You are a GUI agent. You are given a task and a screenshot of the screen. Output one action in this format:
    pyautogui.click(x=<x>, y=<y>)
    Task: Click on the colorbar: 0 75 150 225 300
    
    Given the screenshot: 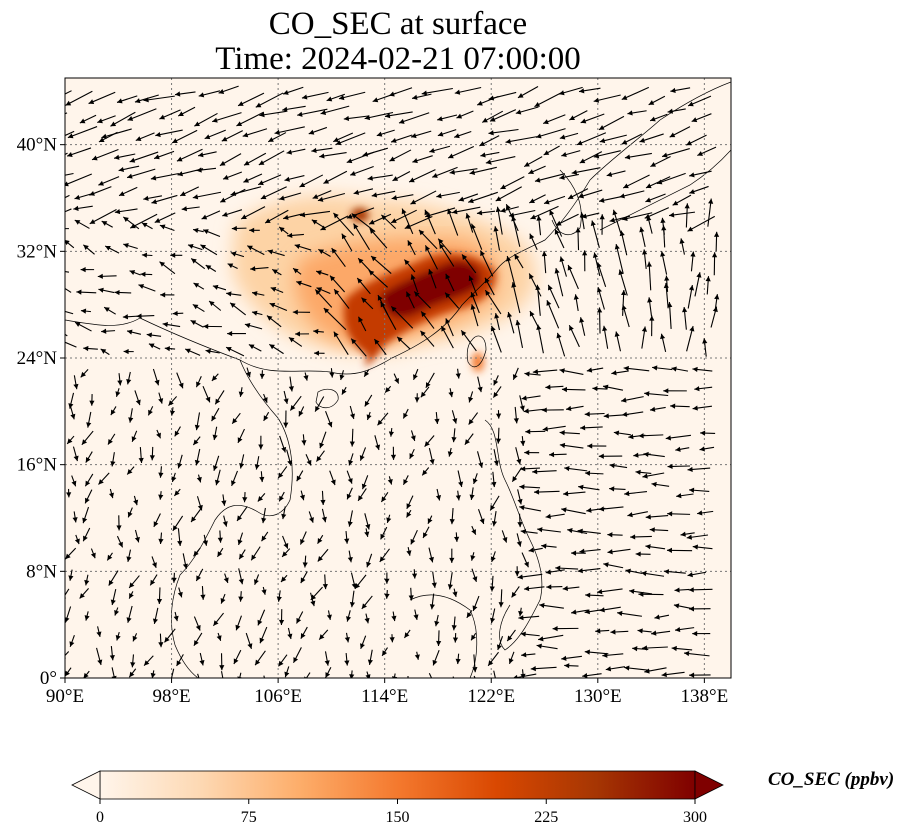 What is the action you would take?
    pyautogui.click(x=397, y=798)
    